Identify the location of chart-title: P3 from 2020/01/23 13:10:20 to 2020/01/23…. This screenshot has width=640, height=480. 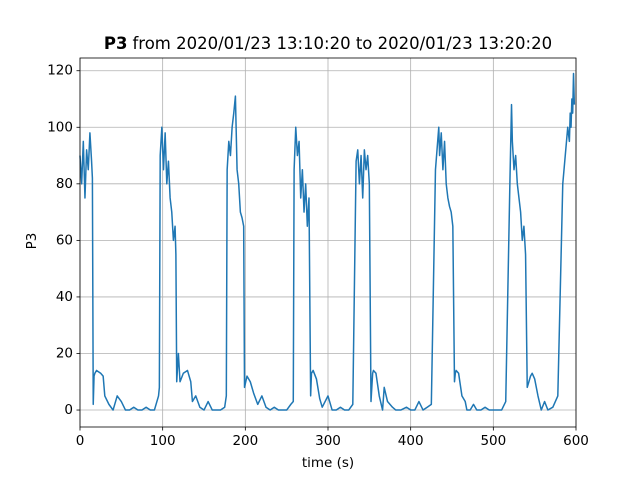
(328, 43).